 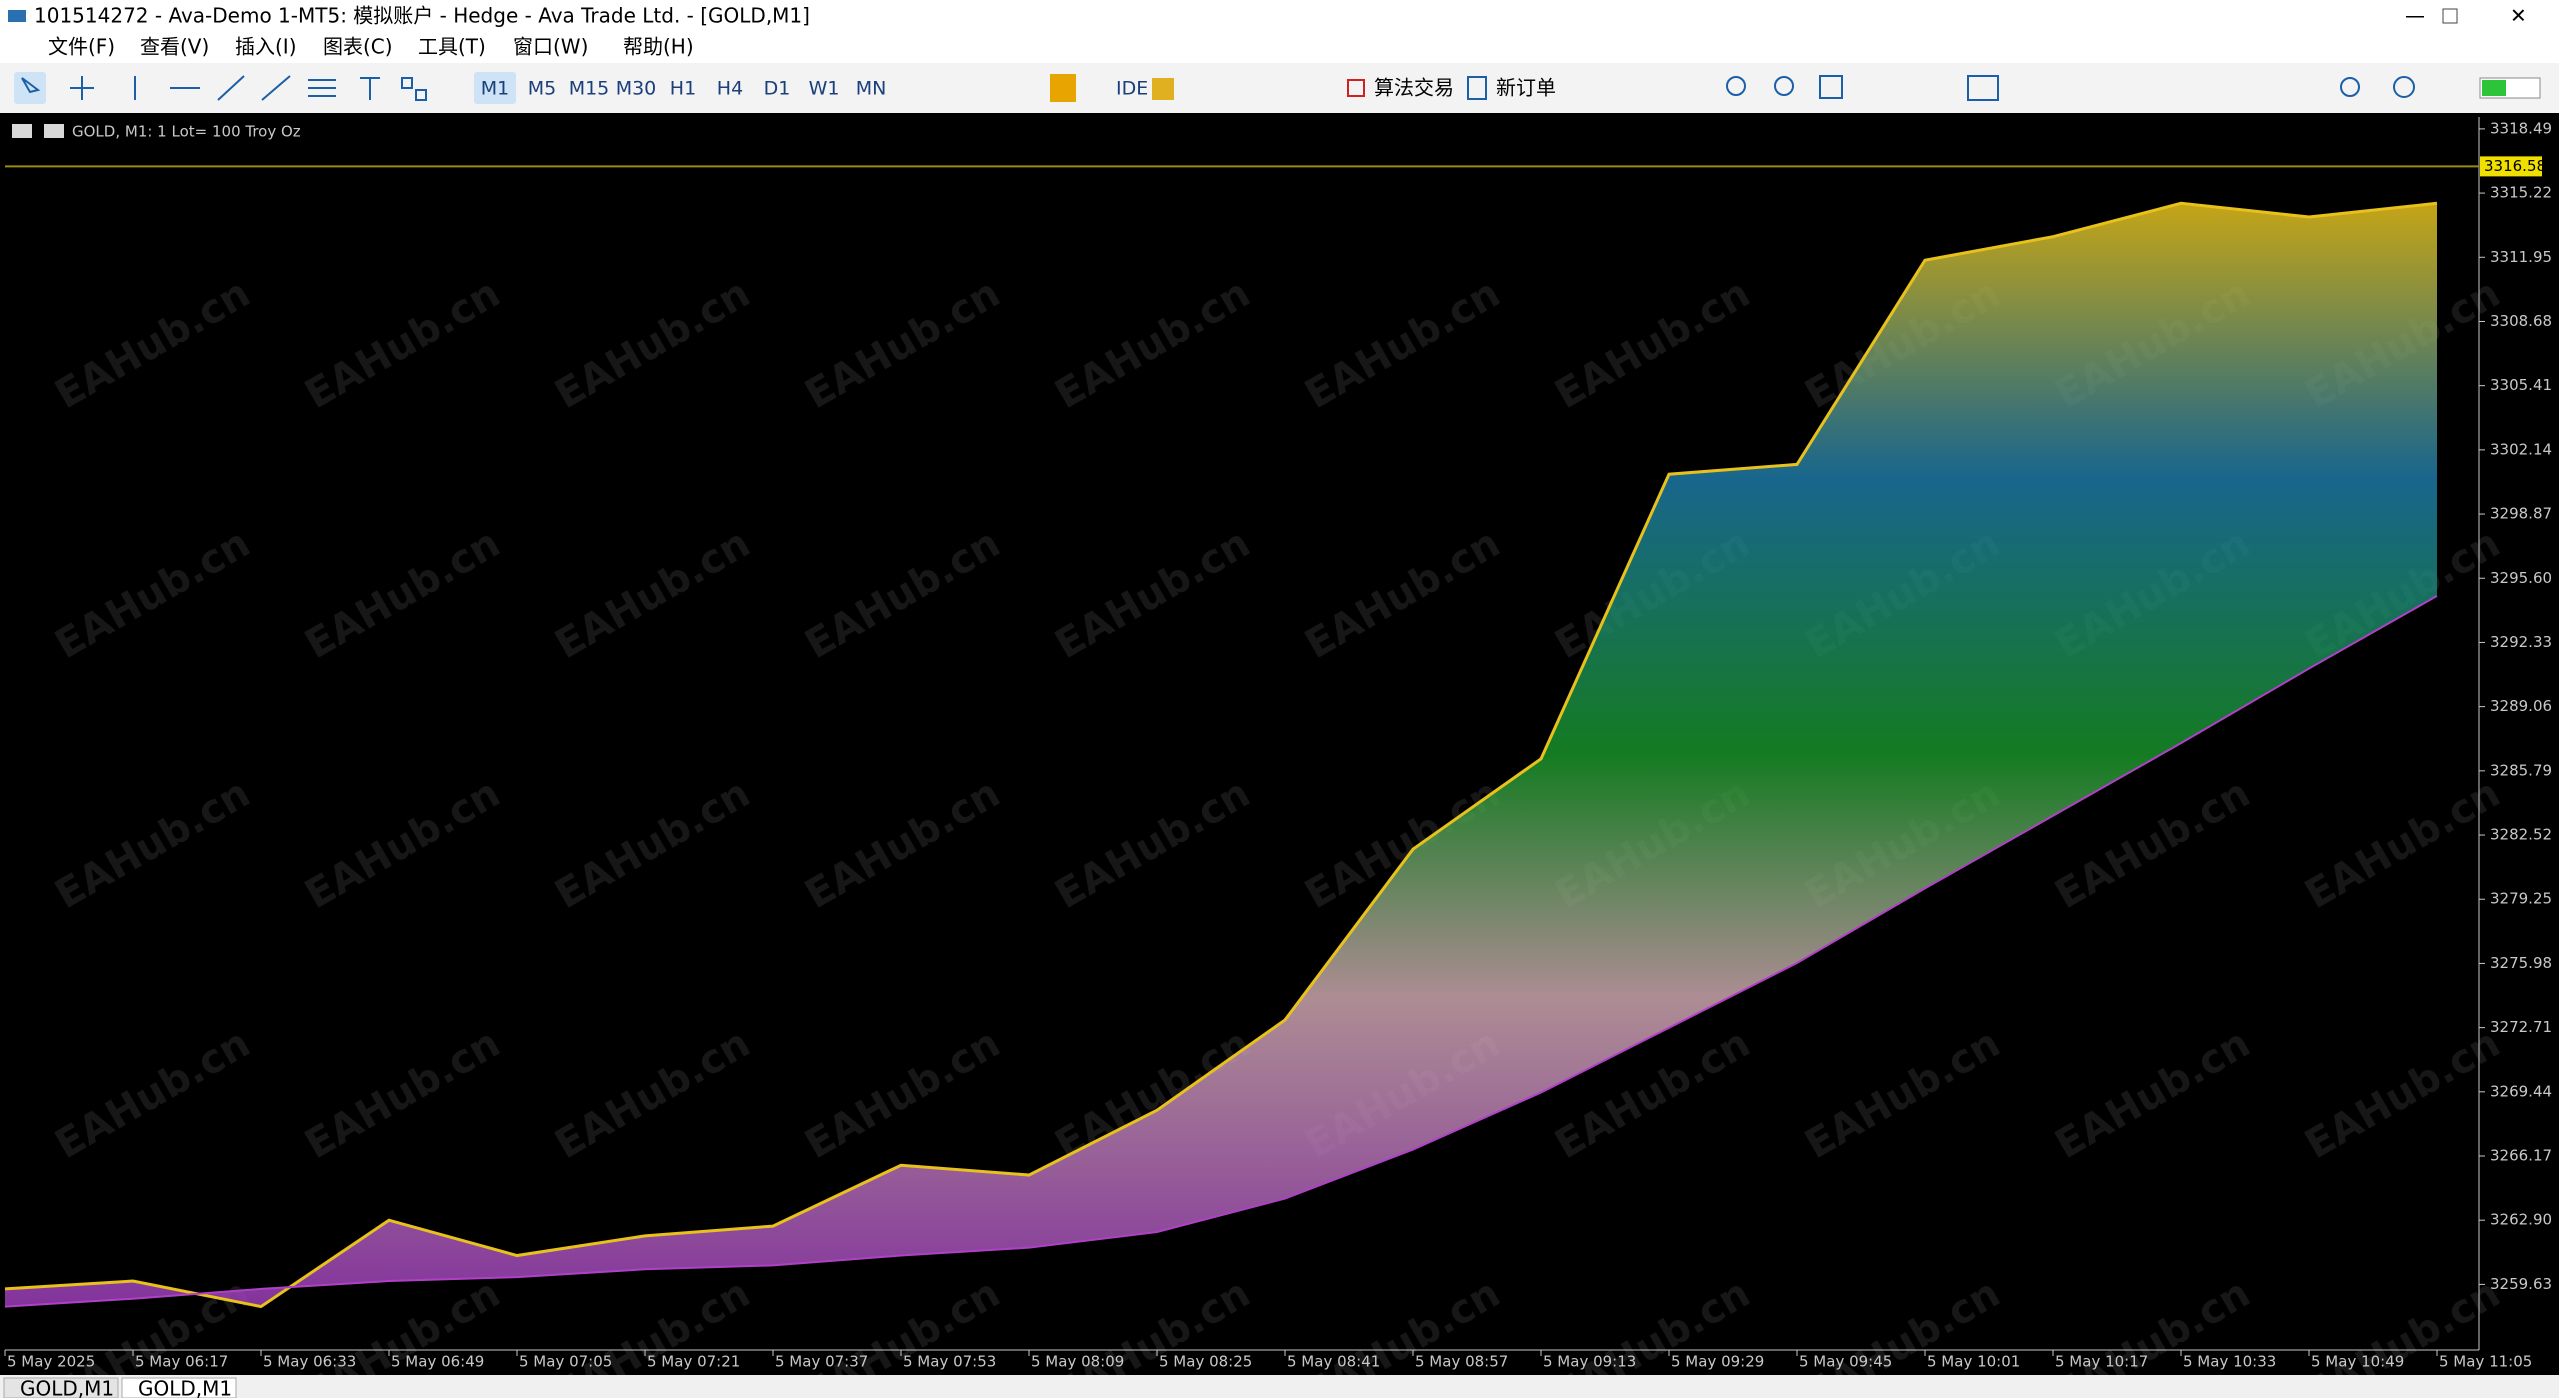 I want to click on algo-trading: 算法交易, so click(x=1414, y=88).